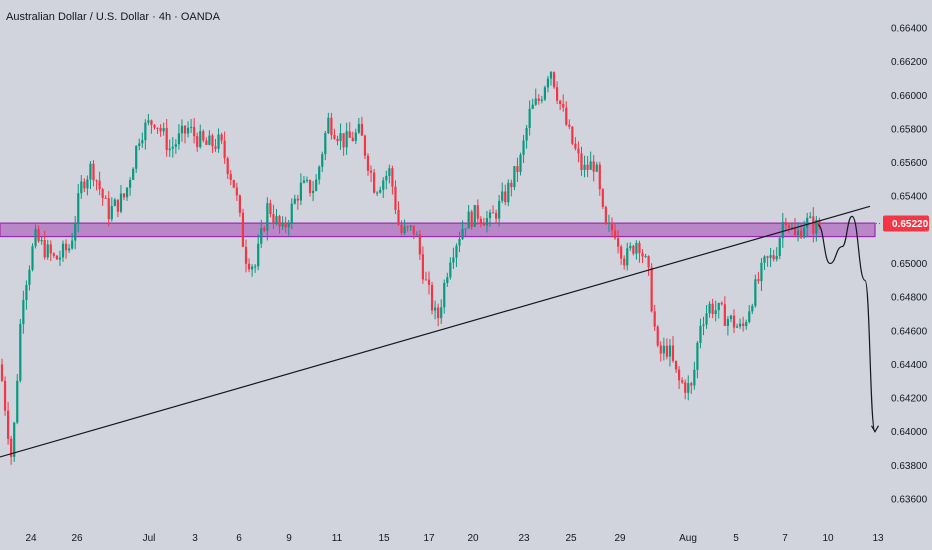  Describe the element at coordinates (785, 538) in the screenshot. I see `time-tick-label: 7` at that location.